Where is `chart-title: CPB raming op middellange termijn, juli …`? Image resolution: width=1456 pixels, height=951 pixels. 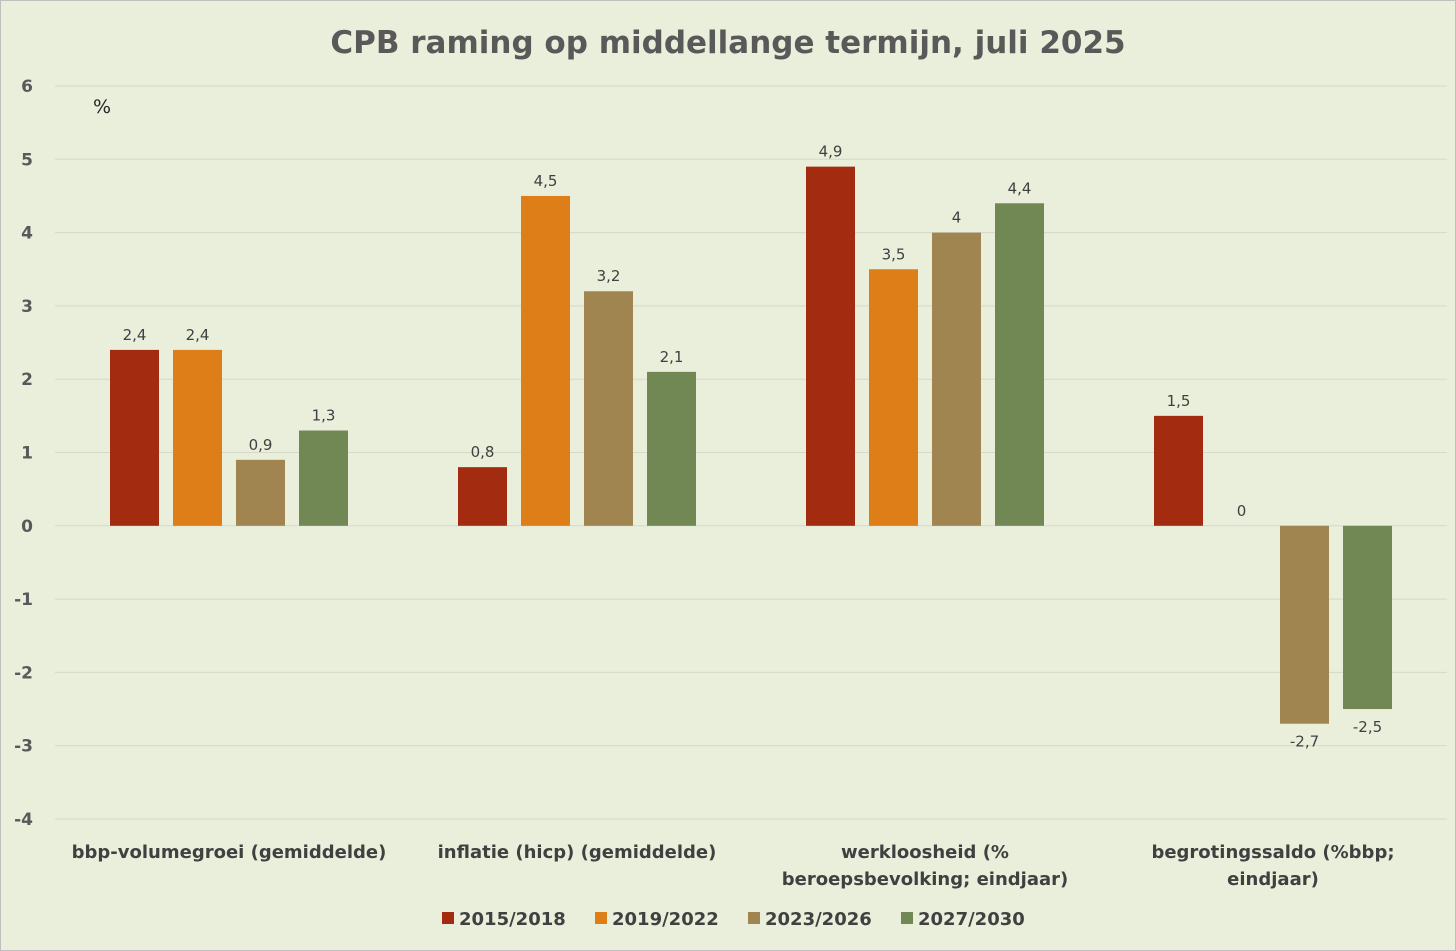 chart-title: CPB raming op middellange termijn, juli … is located at coordinates (727, 43).